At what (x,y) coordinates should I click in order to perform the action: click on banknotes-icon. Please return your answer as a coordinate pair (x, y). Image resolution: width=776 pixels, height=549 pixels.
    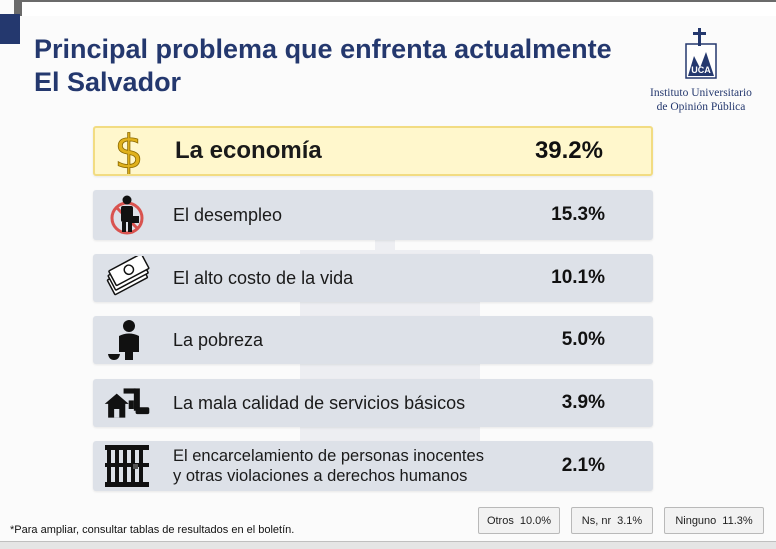
    Looking at the image, I should click on (127, 278).